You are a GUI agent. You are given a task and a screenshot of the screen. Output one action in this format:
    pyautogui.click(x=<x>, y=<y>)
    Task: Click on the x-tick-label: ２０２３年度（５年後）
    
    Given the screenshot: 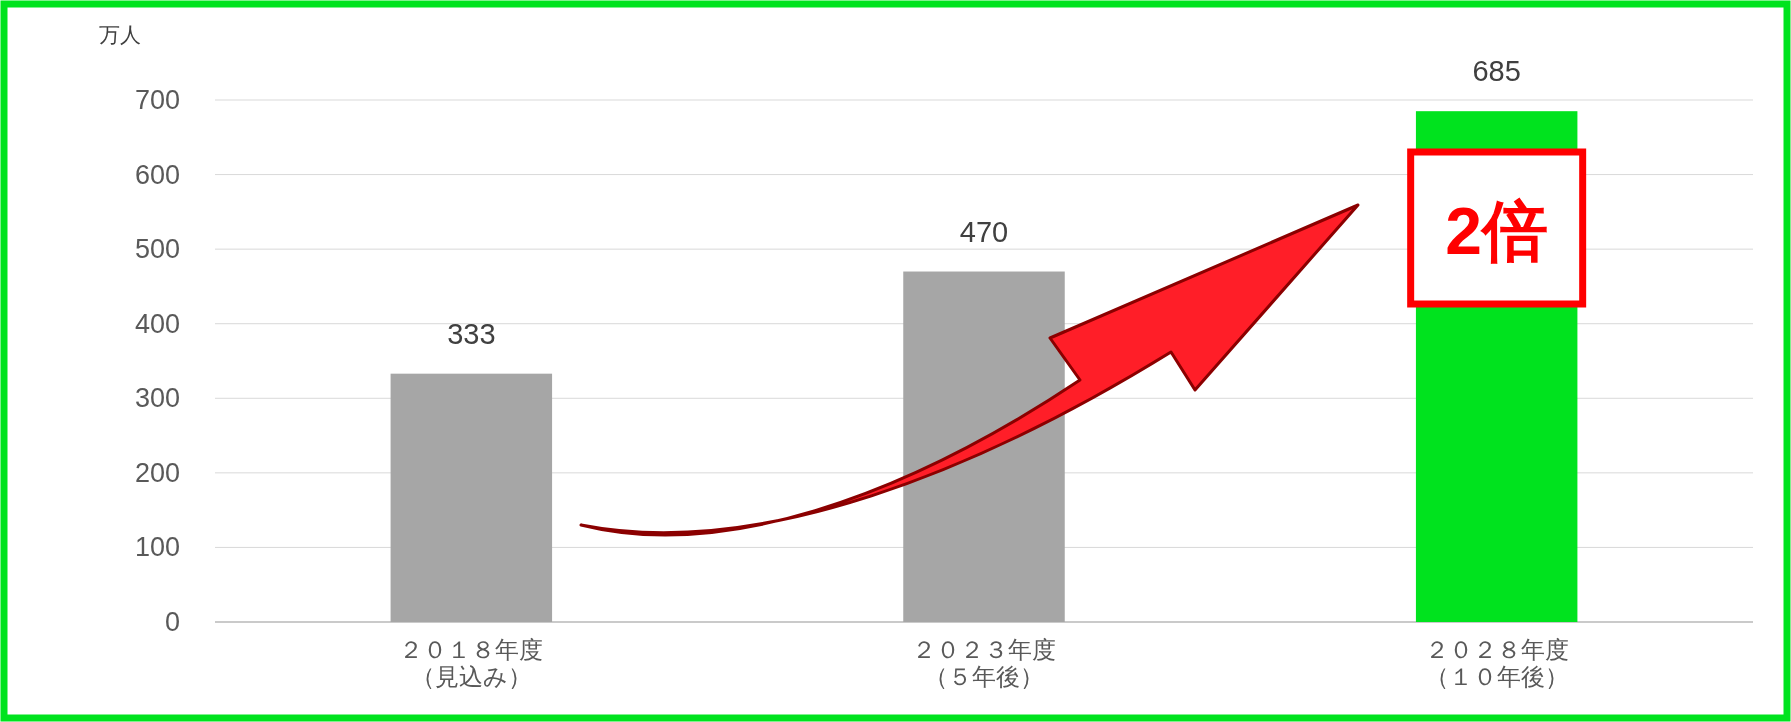 What is the action you would take?
    pyautogui.click(x=984, y=663)
    